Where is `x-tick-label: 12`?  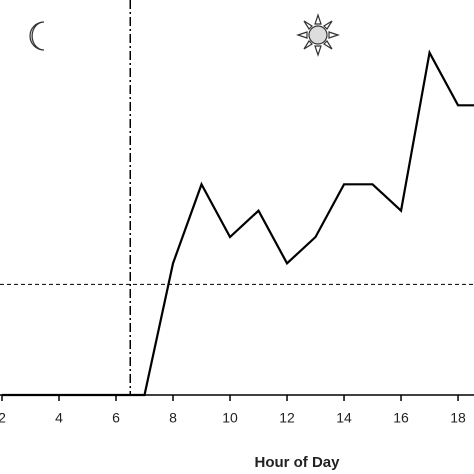
x-tick-label: 12 is located at coordinates (287, 418).